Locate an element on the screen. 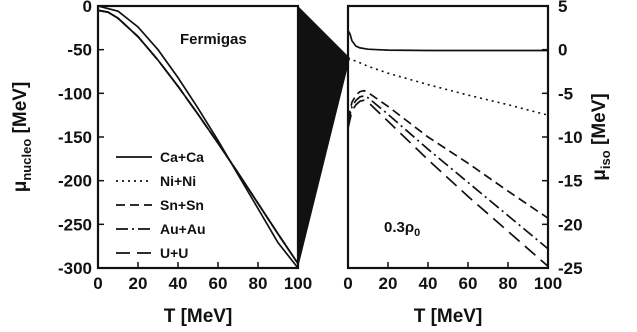 This screenshot has width=637, height=332. r-series-line-au-au is located at coordinates (448, 172).